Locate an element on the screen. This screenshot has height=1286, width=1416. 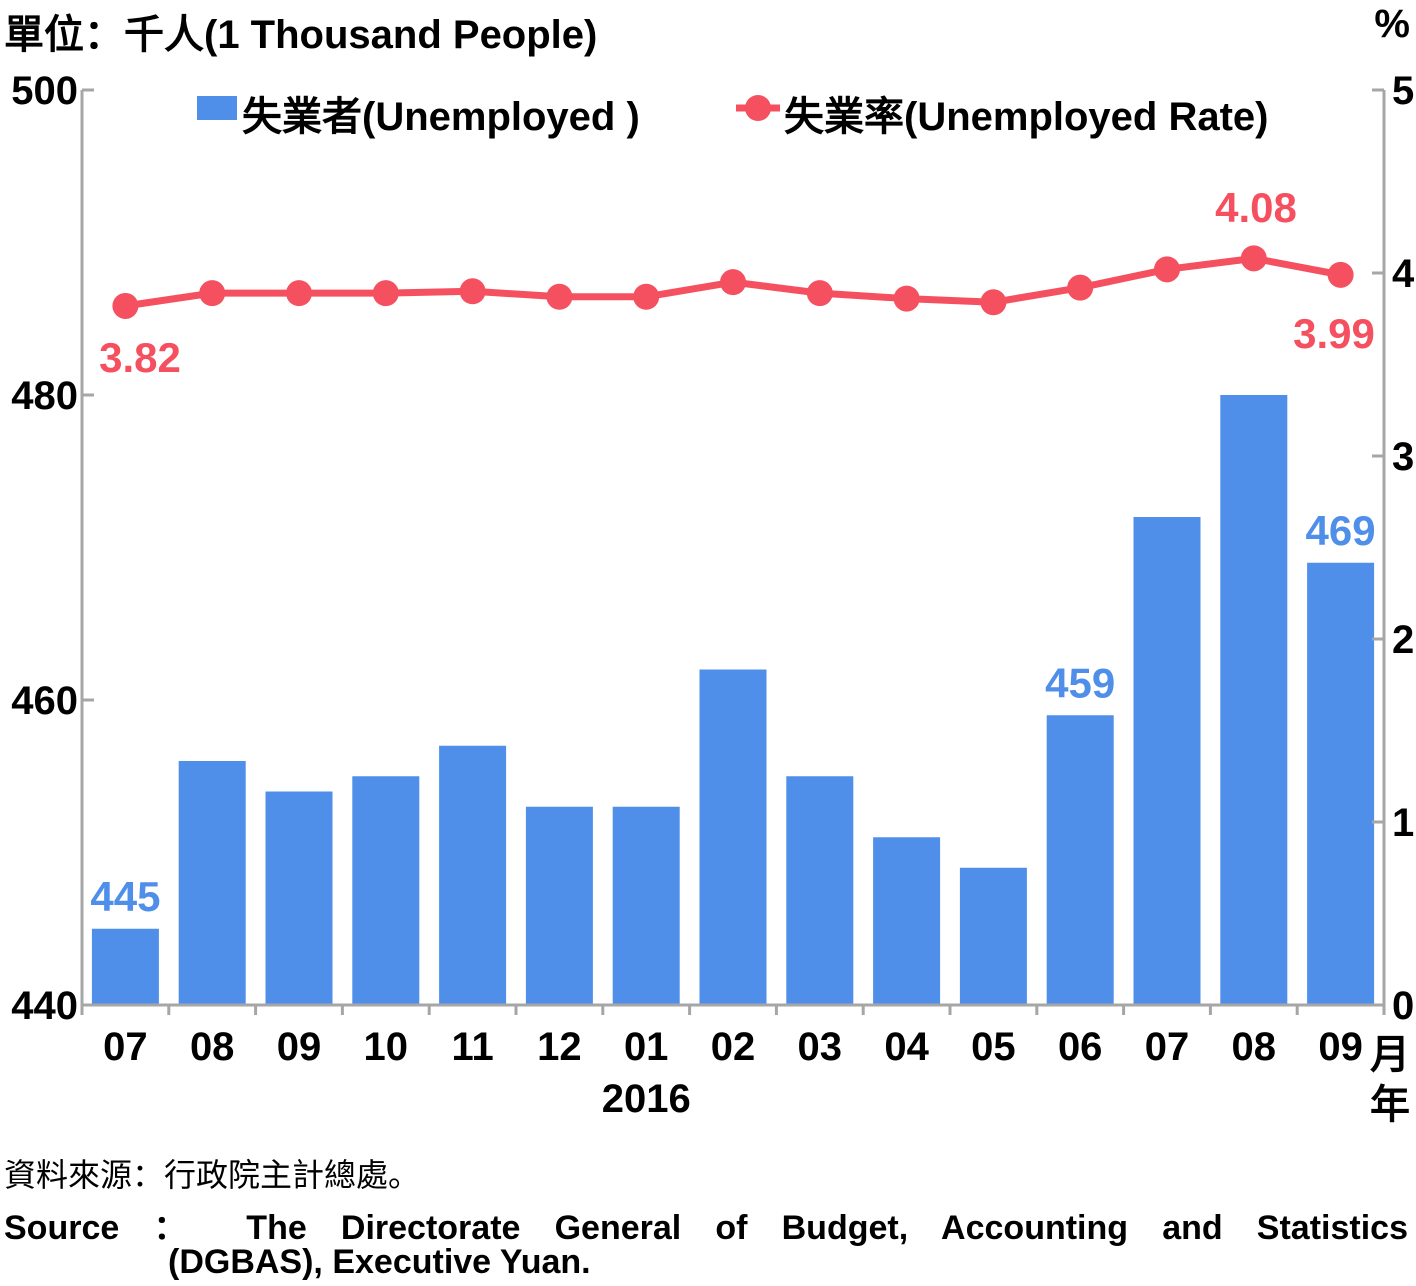
source-chinese: 資料來源：行政院主計總處。 is located at coordinates (212, 1175).